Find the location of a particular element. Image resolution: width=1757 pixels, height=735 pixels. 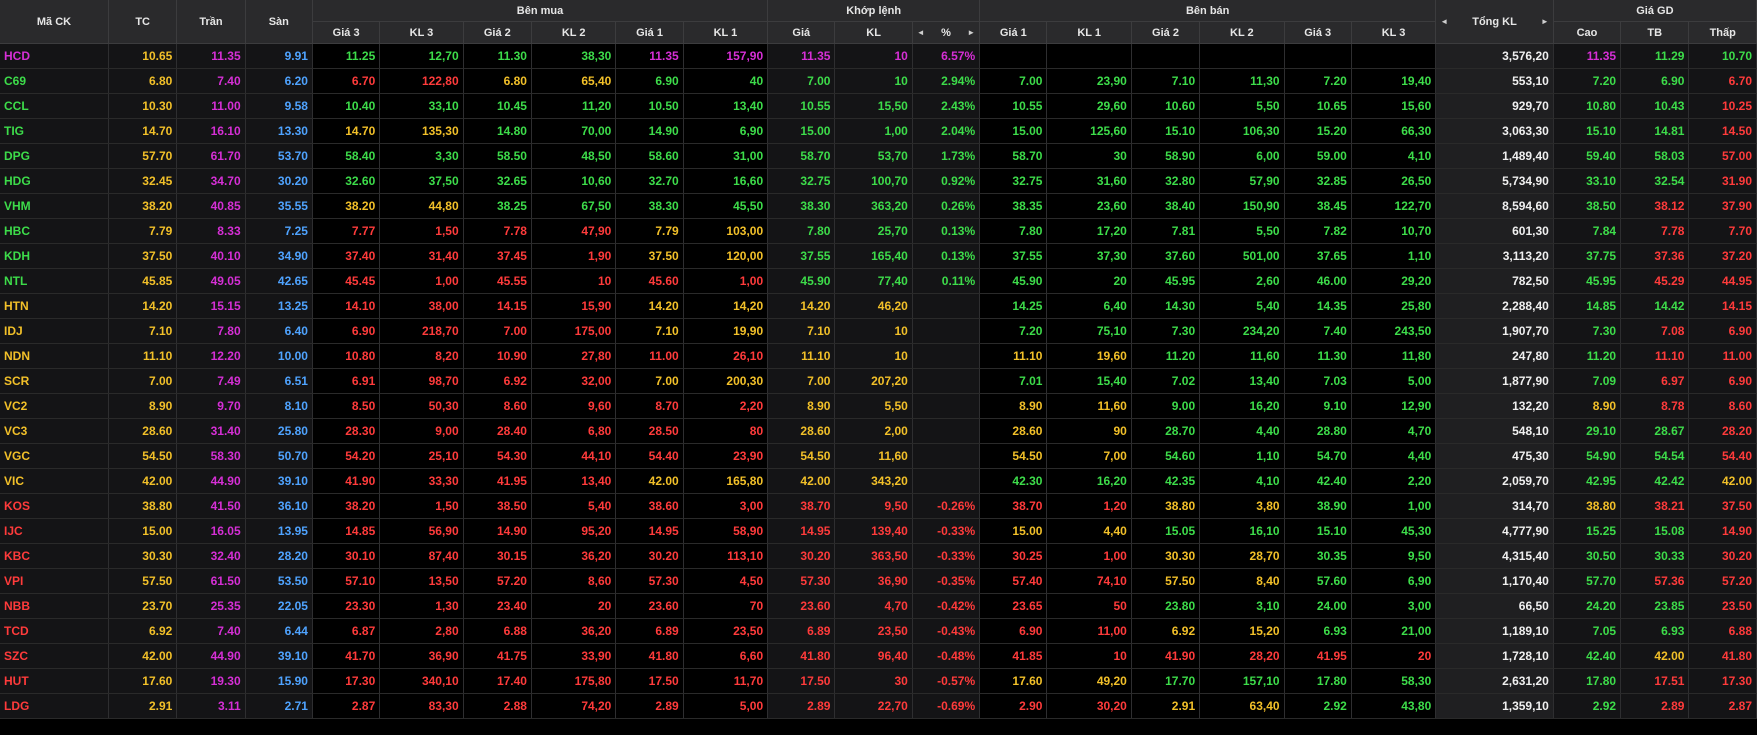

buy-price-2-cell: 10.90 is located at coordinates (497, 356).